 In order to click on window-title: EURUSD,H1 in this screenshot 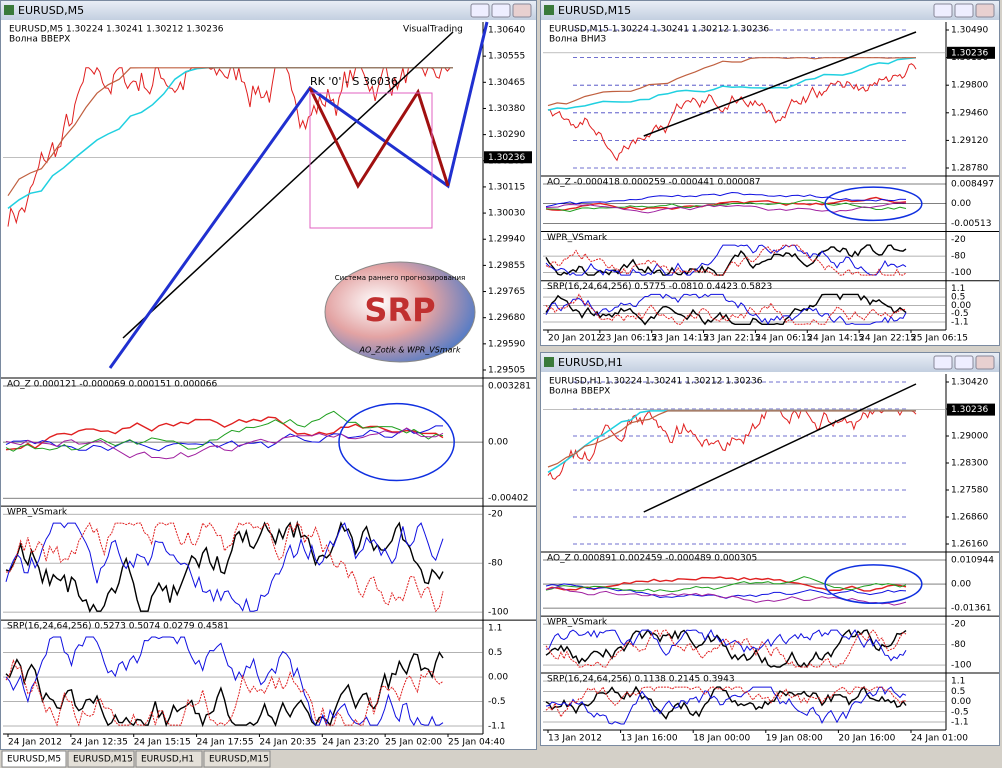, I will do `click(590, 362)`.